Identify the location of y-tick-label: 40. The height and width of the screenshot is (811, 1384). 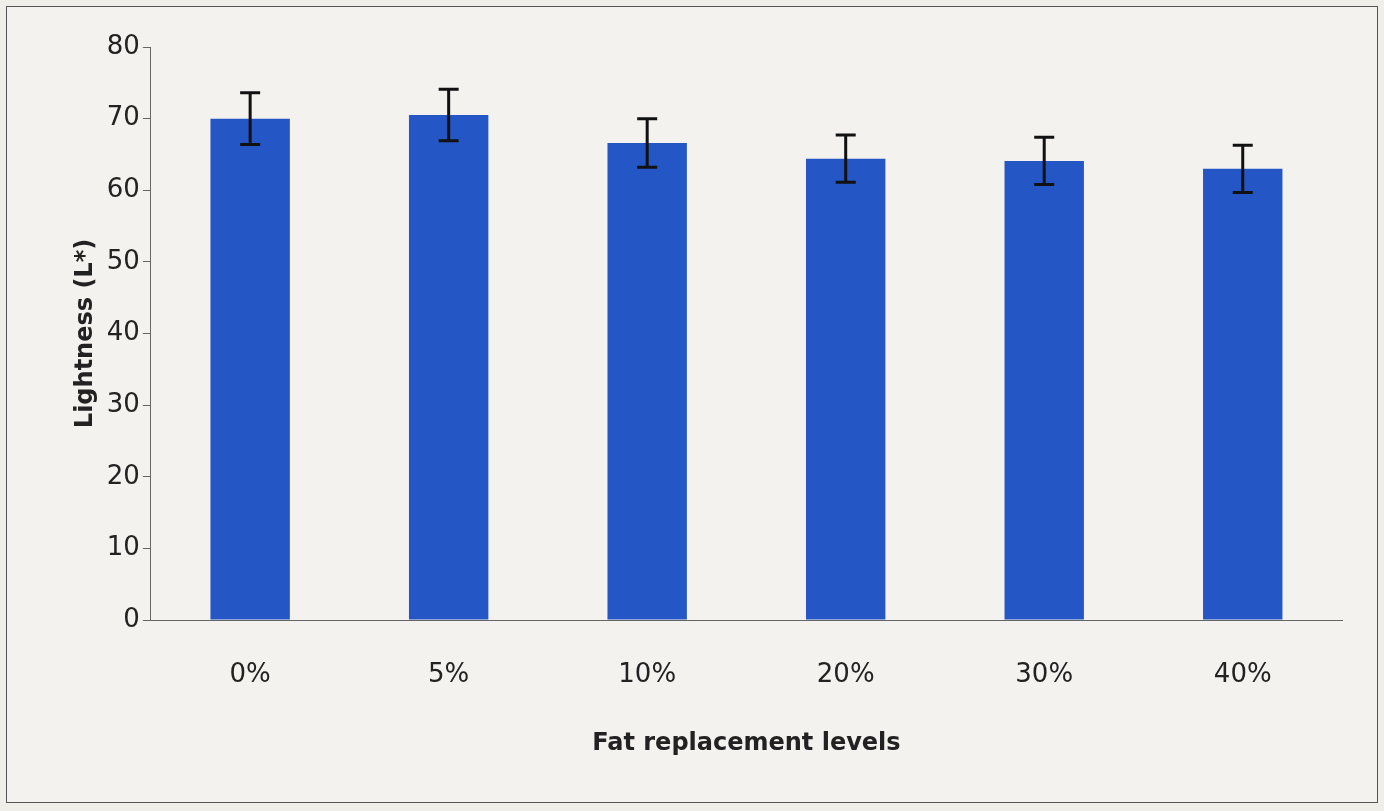
(123, 331).